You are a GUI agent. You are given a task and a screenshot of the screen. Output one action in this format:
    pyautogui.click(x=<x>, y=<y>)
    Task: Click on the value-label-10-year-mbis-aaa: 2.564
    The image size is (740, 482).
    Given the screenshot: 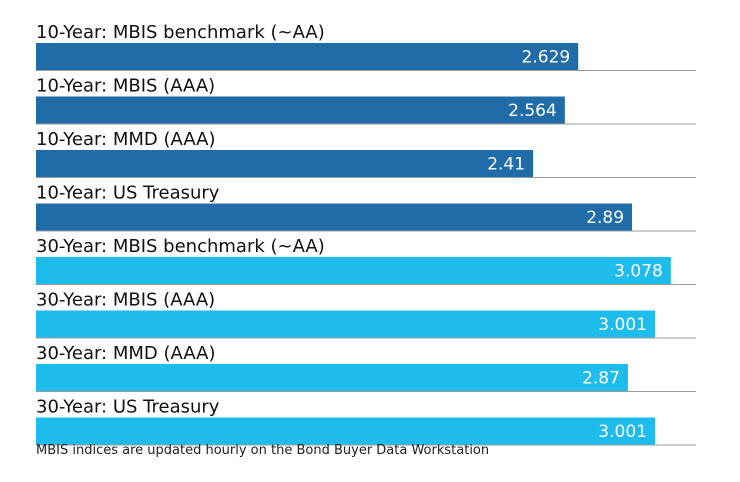 What is the action you would take?
    pyautogui.click(x=532, y=111)
    